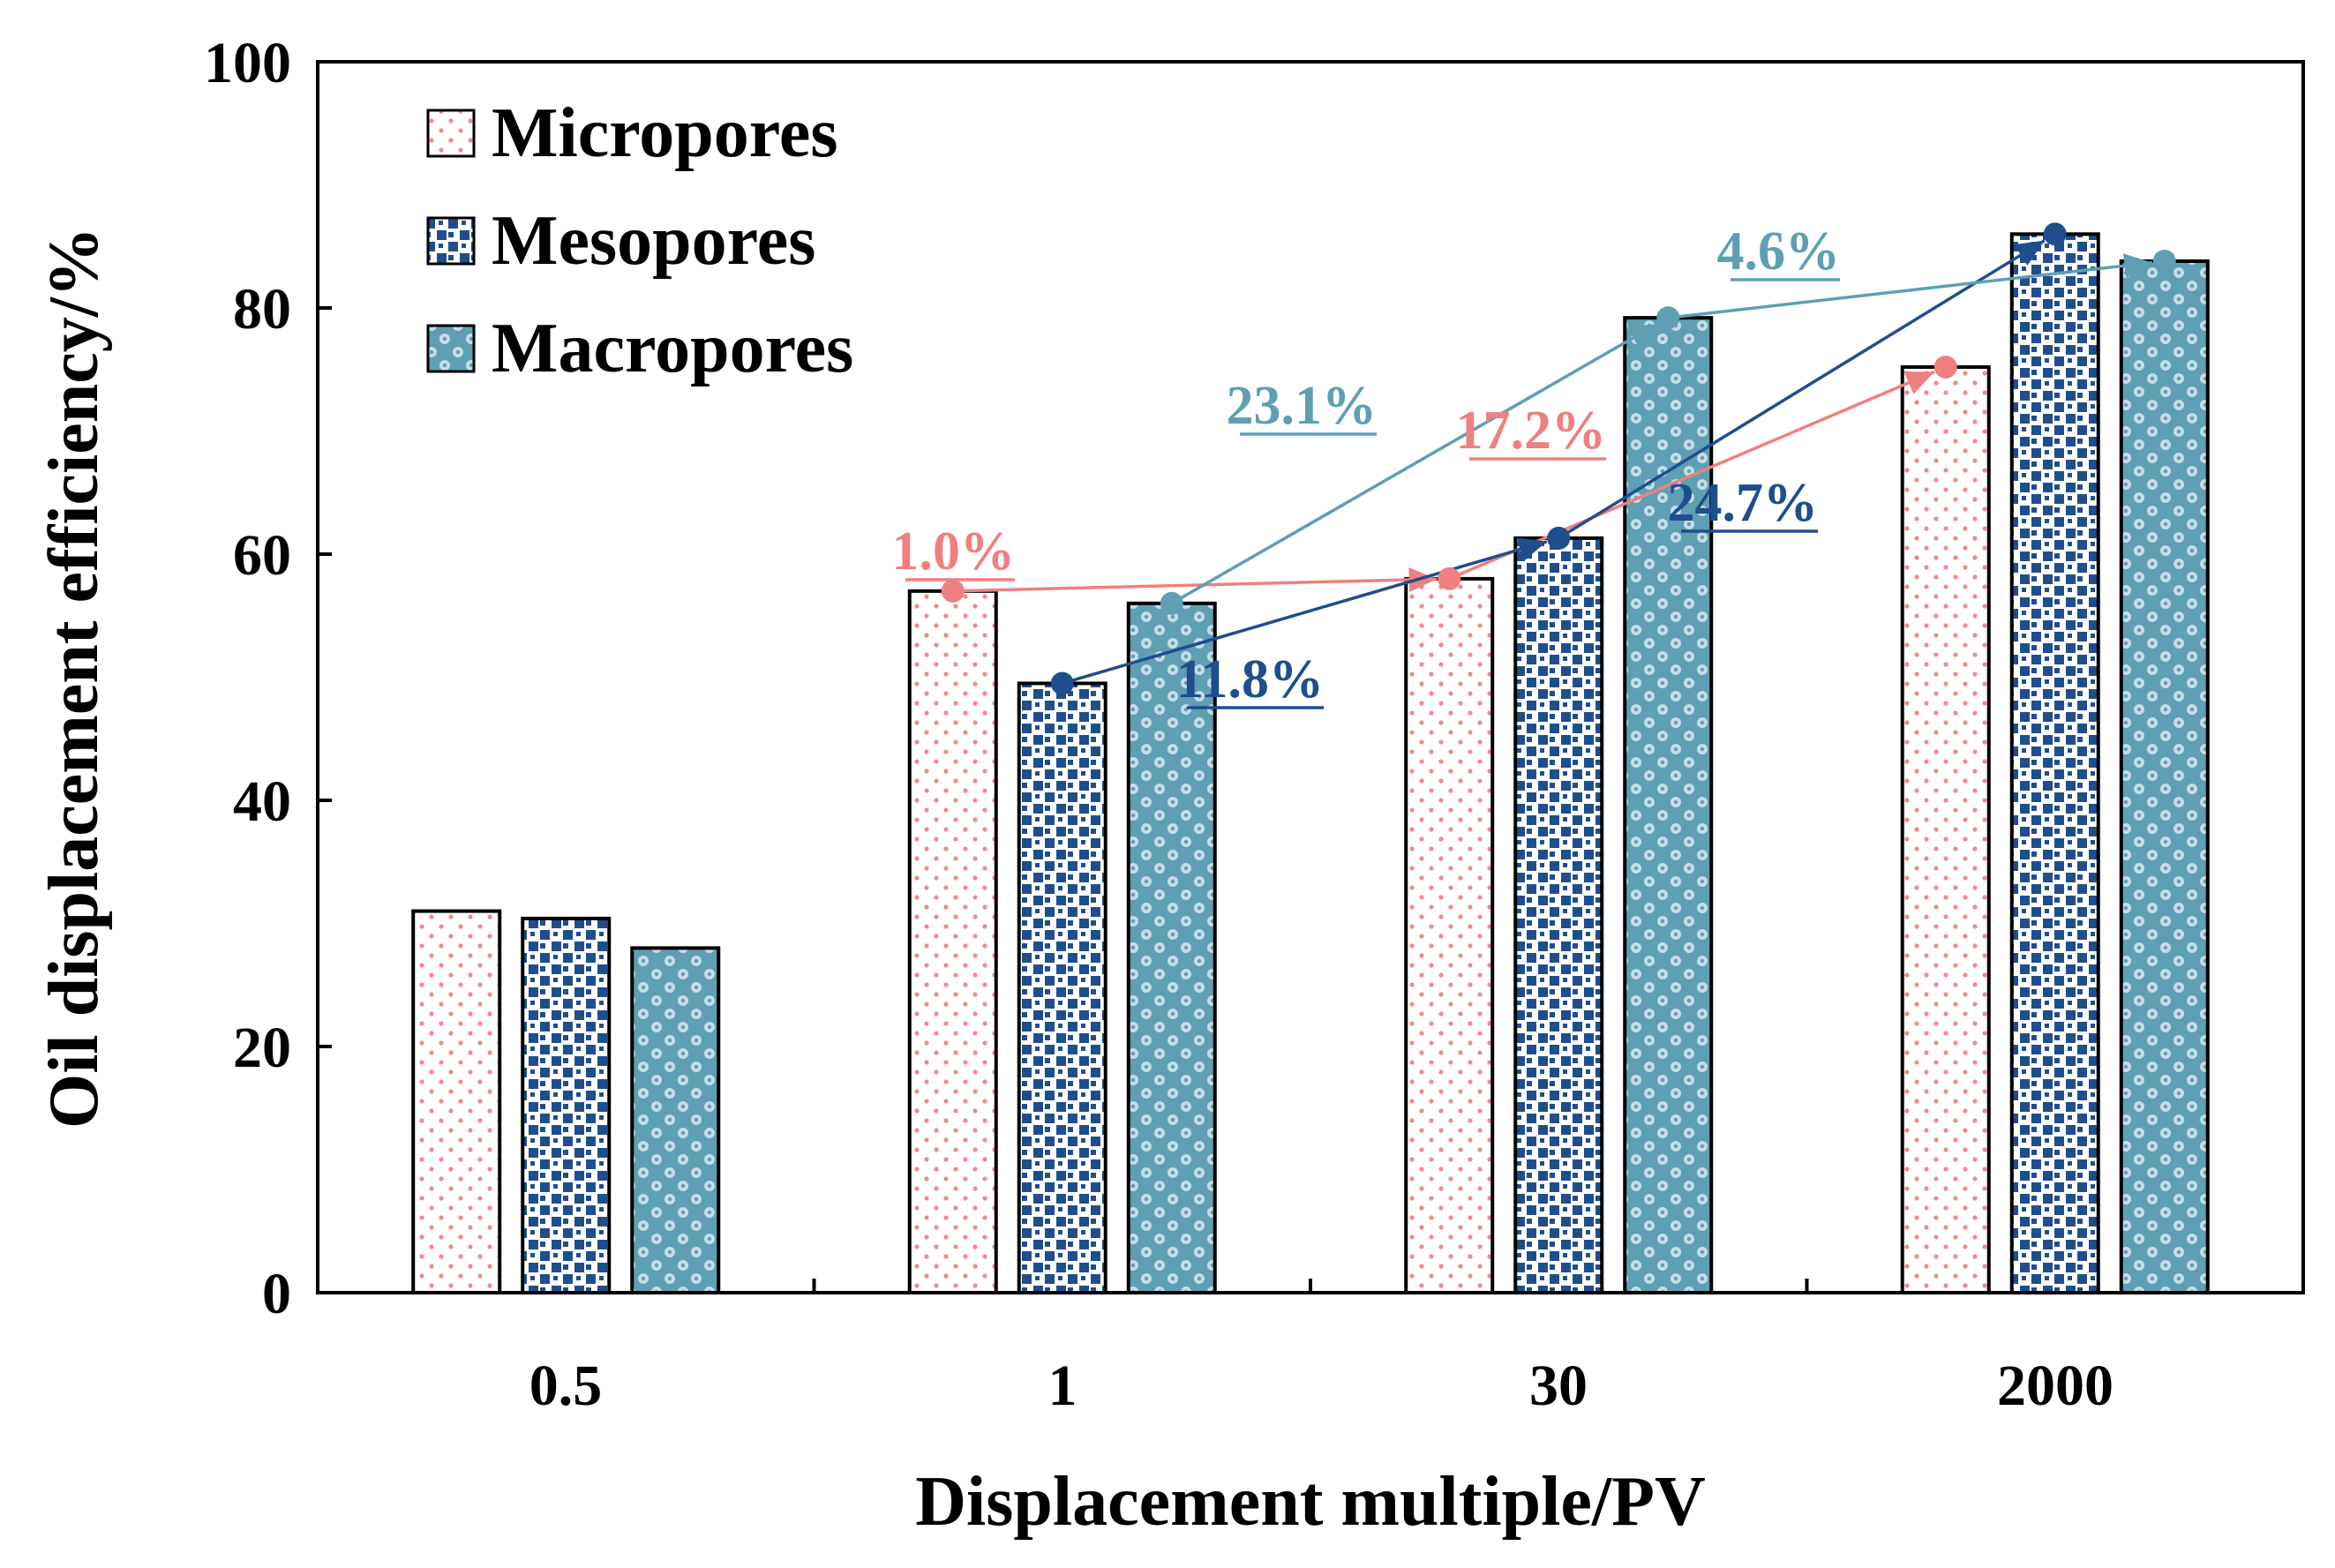 Image resolution: width=2335 pixels, height=1568 pixels. Describe the element at coordinates (1743, 503) in the screenshot. I see `change-label-mesopores-30-to-2000: 24.7%` at that location.